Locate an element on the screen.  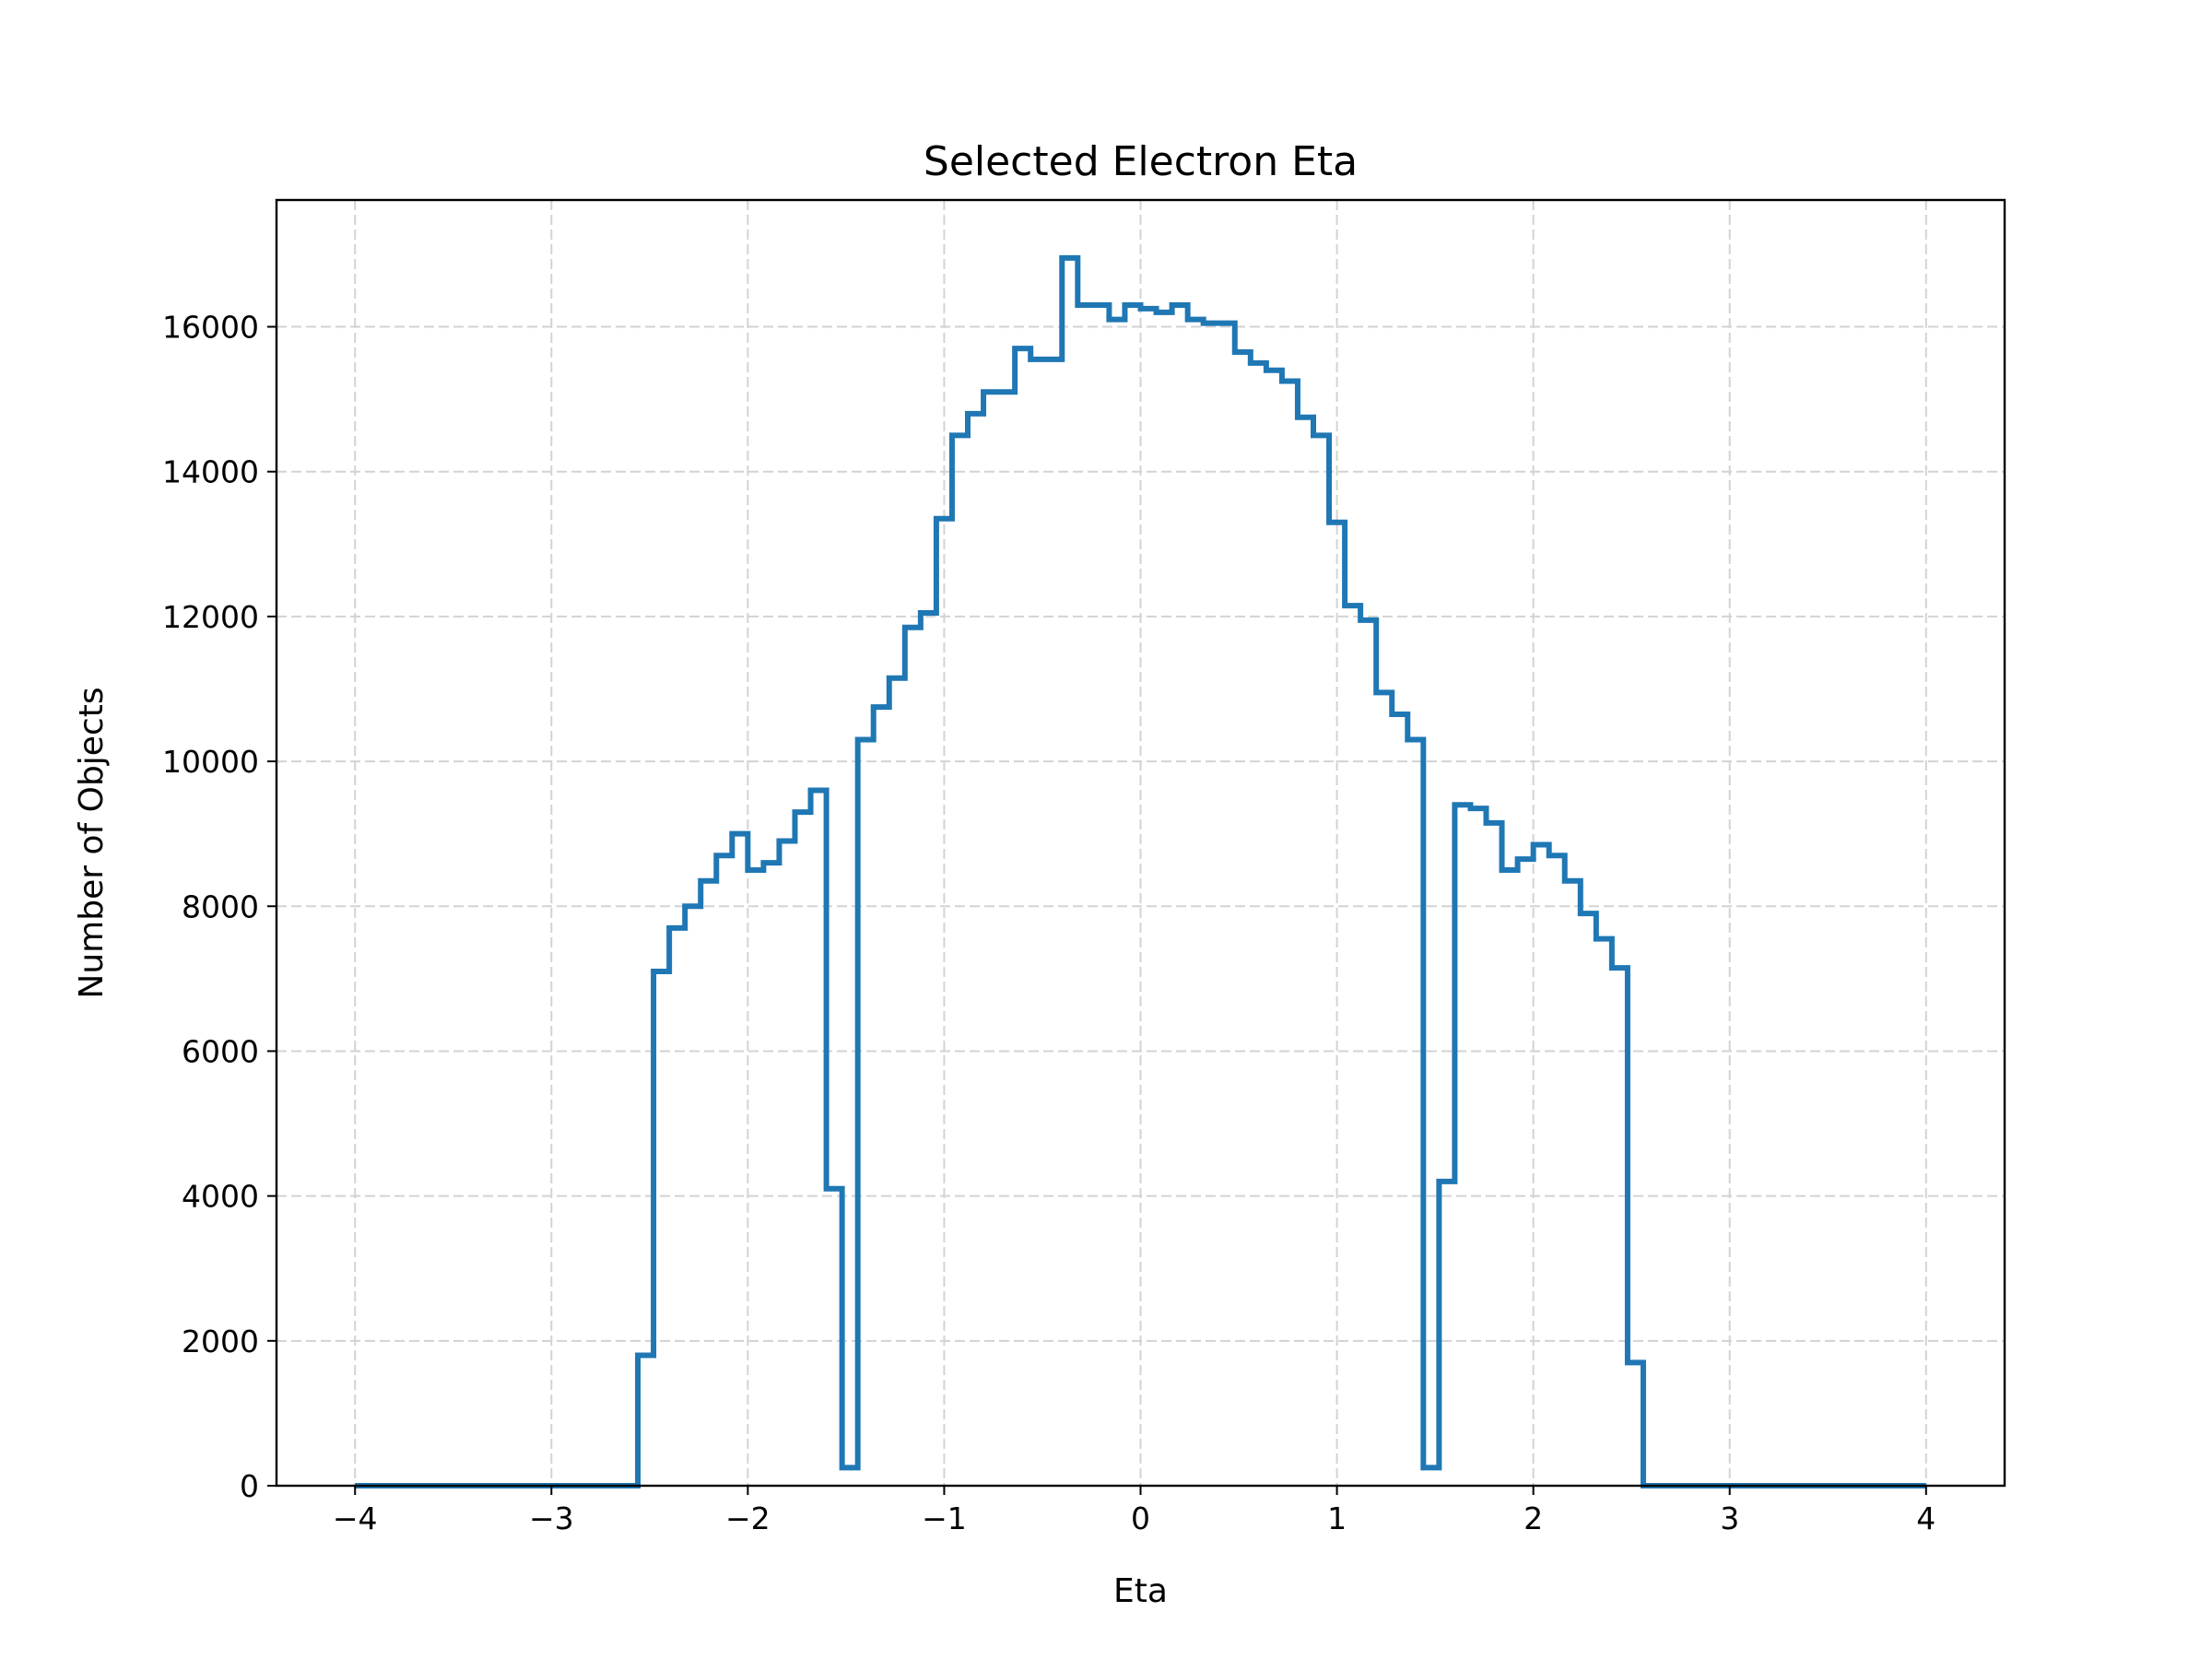
y-tick-label: 12000 is located at coordinates (210, 617).